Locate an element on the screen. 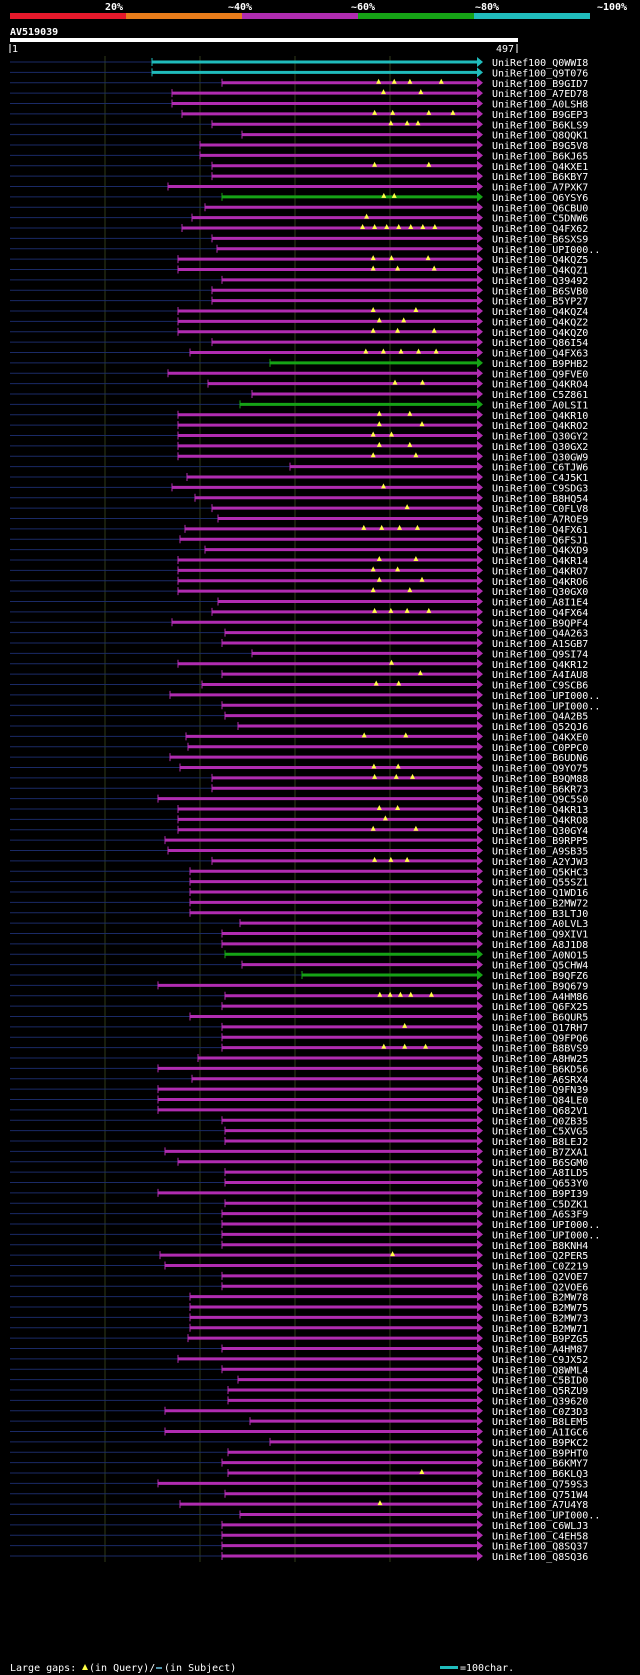 This screenshot has height=1675, width=640. hit-row: UniRef100_Q2VOE7 is located at coordinates (299, 1276).